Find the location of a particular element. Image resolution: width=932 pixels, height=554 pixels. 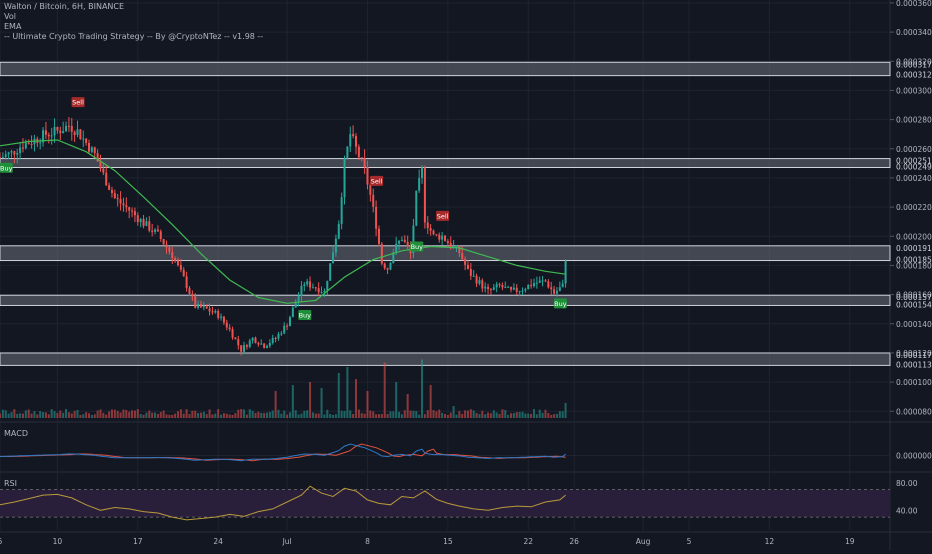

rsi-band is located at coordinates (445, 503).